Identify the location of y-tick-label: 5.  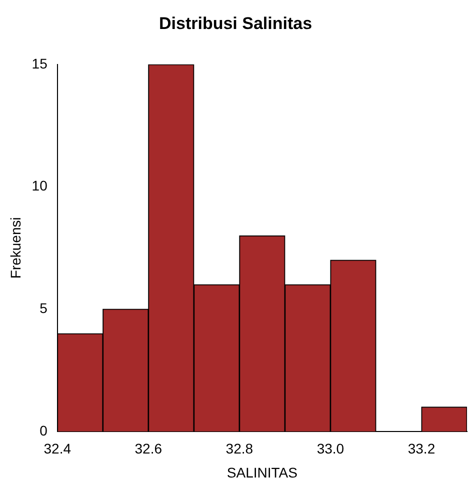
(44, 308).